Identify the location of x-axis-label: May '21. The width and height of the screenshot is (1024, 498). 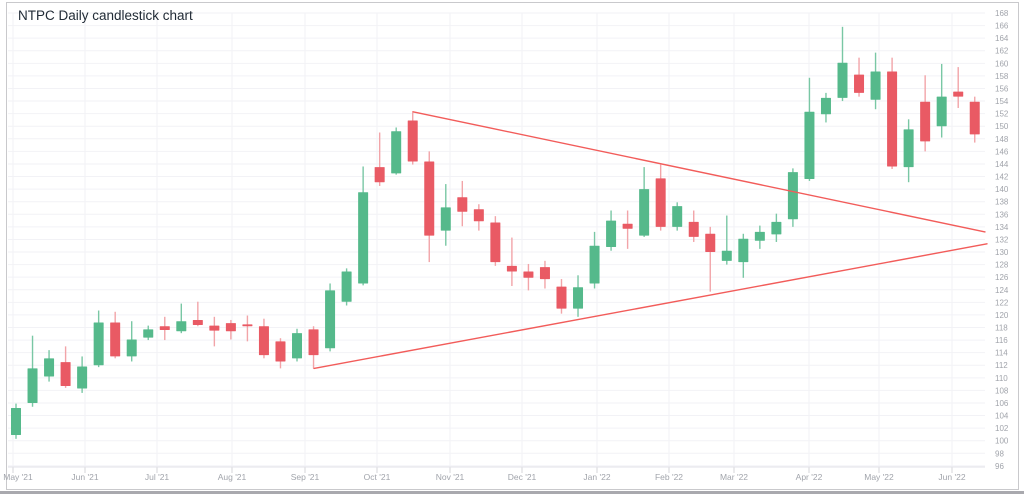
(18, 477).